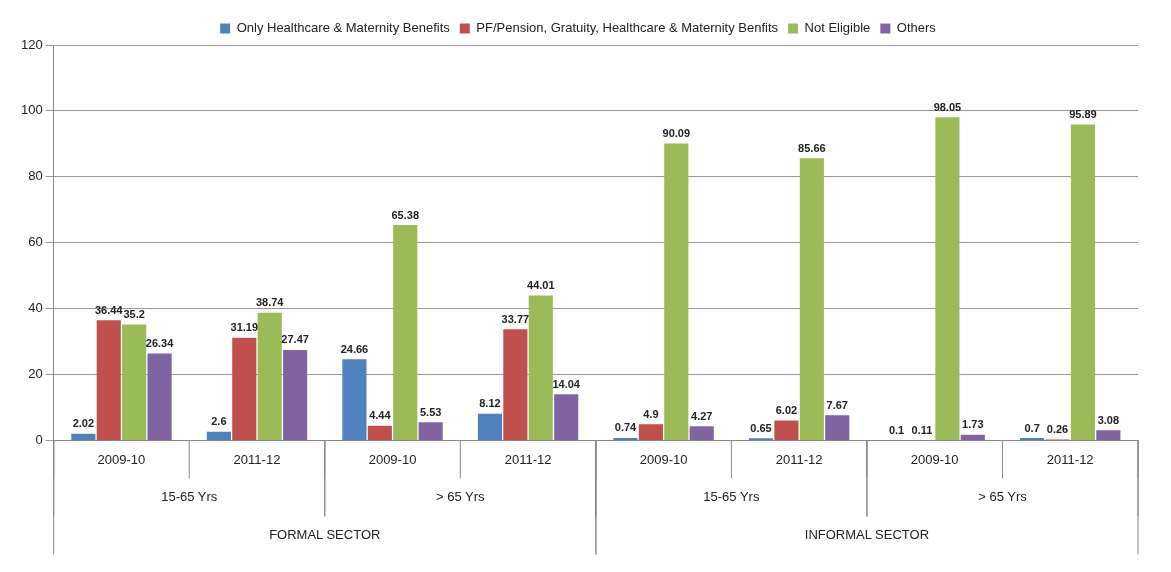  Describe the element at coordinates (354, 348) in the screenshot. I see `data-label: 24.66` at that location.